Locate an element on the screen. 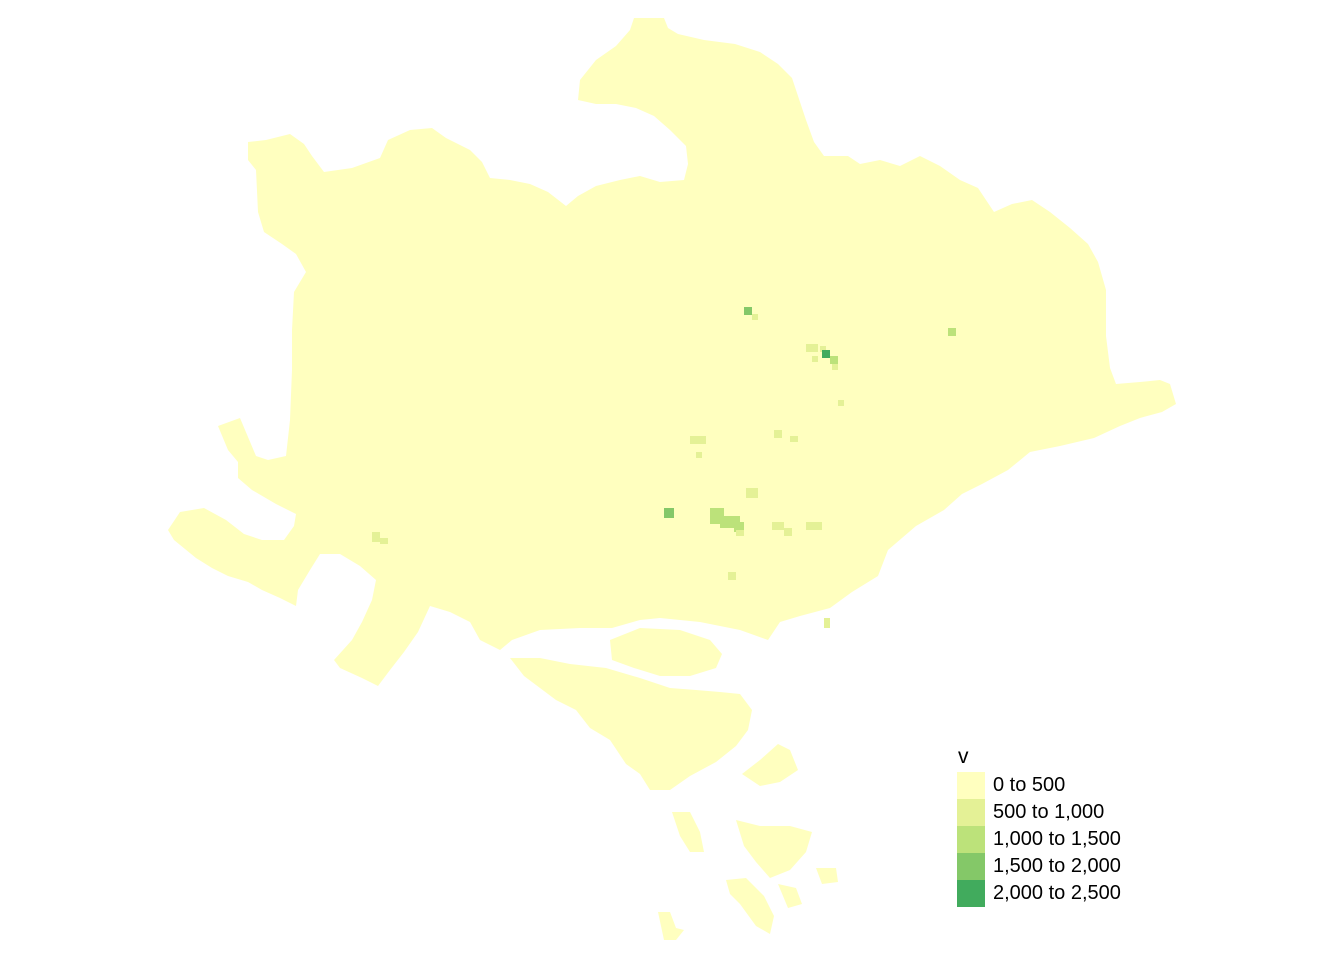 This screenshot has height=960, width=1344. legend-row: 500 to 1,000 is located at coordinates (1039, 812).